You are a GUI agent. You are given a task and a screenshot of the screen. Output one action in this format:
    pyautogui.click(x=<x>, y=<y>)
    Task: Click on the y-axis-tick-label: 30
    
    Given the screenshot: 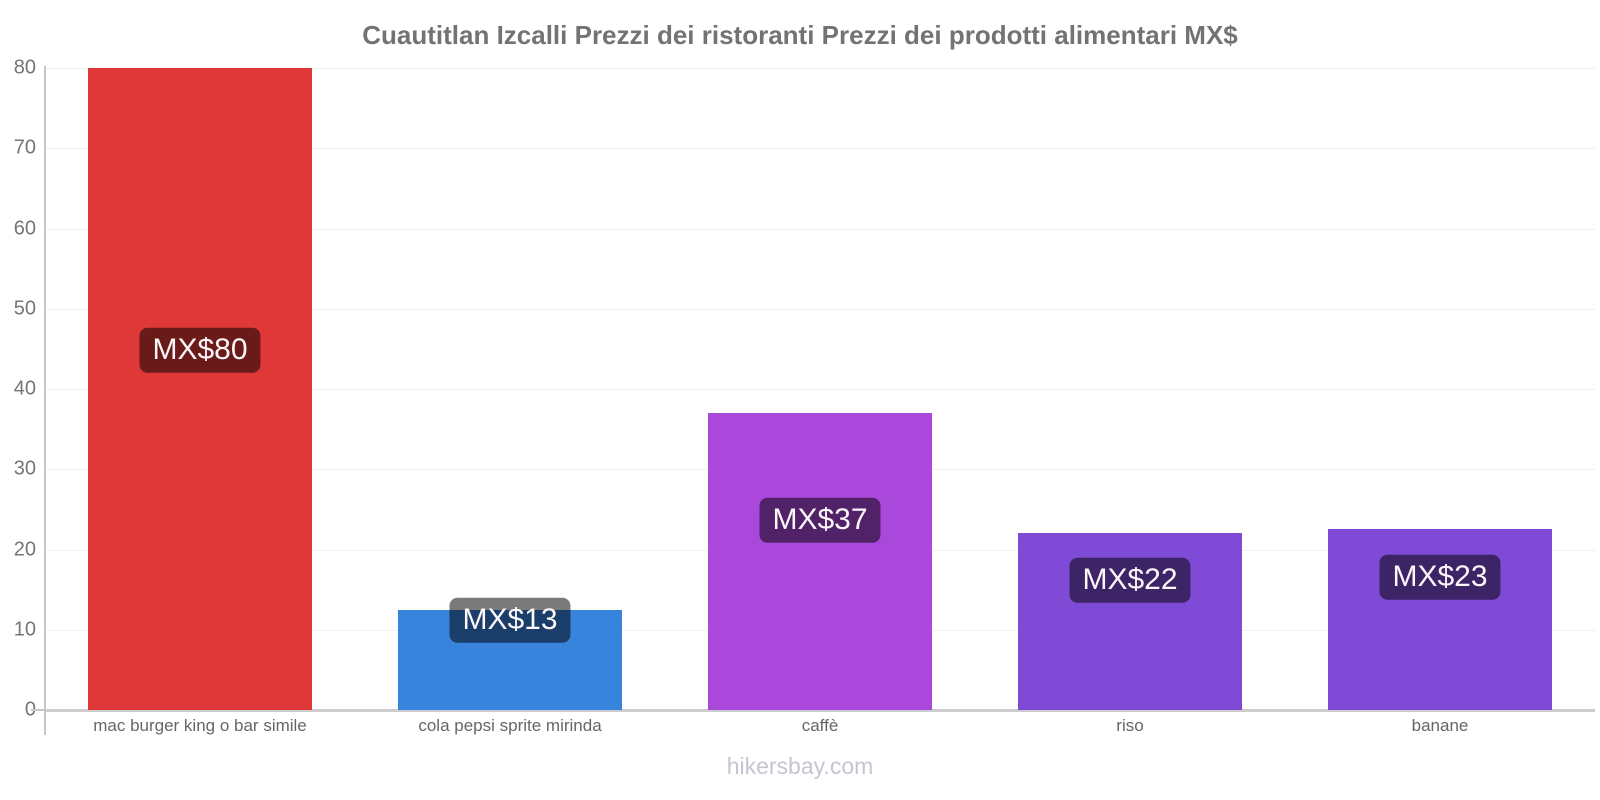 What is the action you would take?
    pyautogui.click(x=24, y=468)
    